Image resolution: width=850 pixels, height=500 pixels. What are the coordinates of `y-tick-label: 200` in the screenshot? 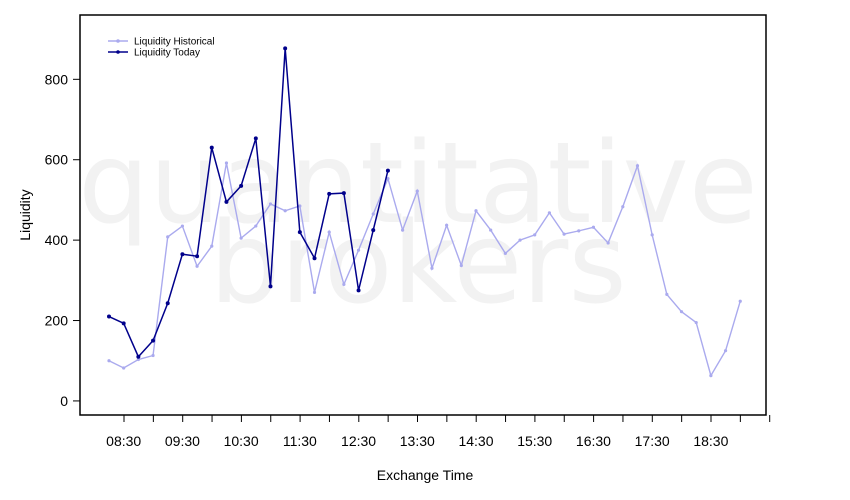 It's located at (57, 321).